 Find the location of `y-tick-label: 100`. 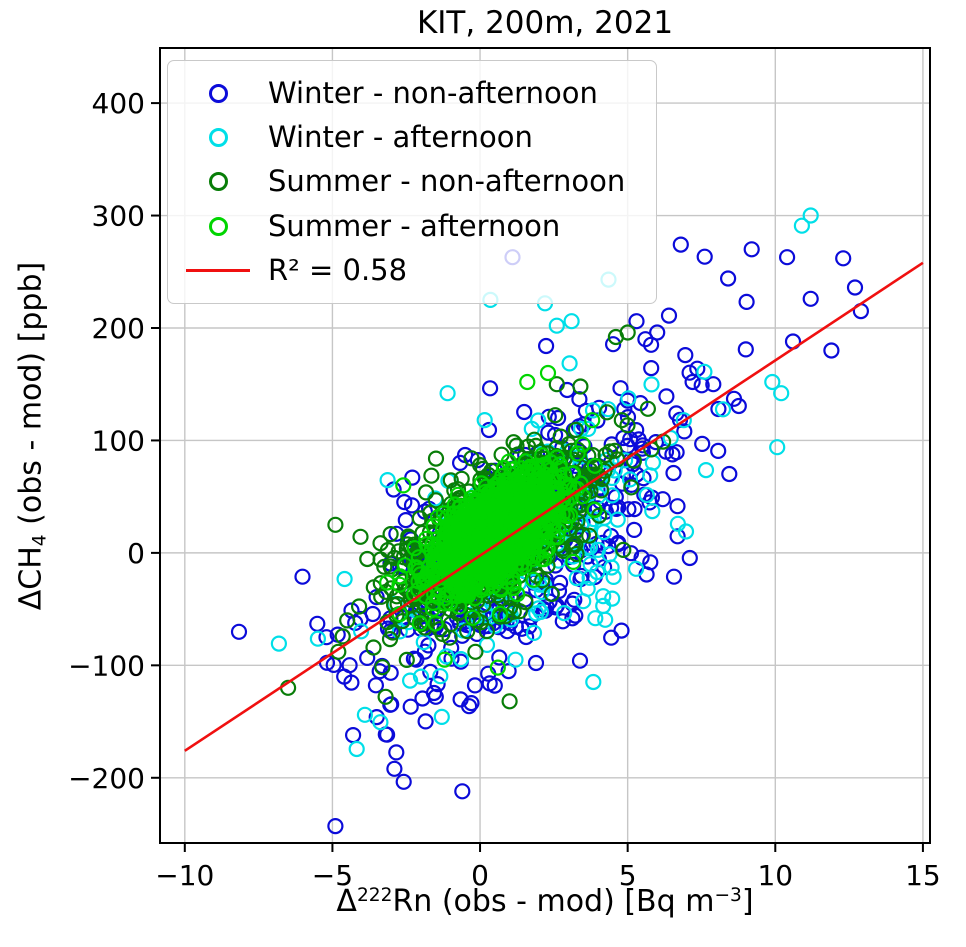

y-tick-label: 100 is located at coordinates (118, 440).